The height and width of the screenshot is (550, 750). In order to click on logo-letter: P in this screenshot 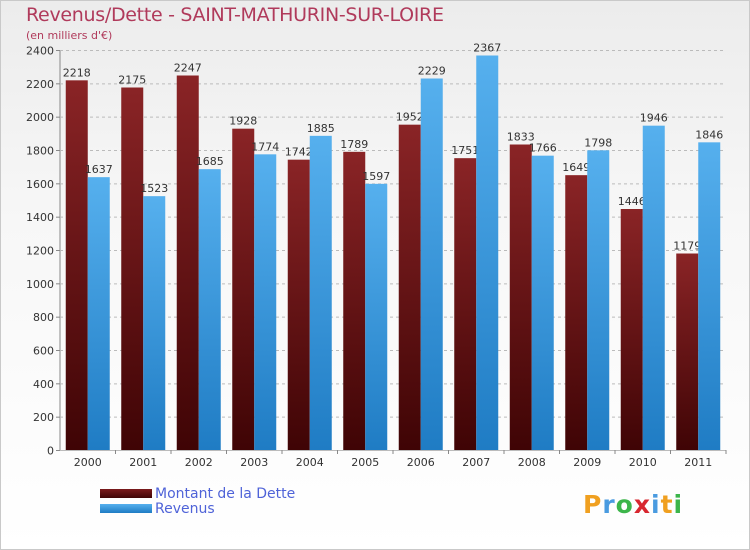, I will do `click(593, 504)`.